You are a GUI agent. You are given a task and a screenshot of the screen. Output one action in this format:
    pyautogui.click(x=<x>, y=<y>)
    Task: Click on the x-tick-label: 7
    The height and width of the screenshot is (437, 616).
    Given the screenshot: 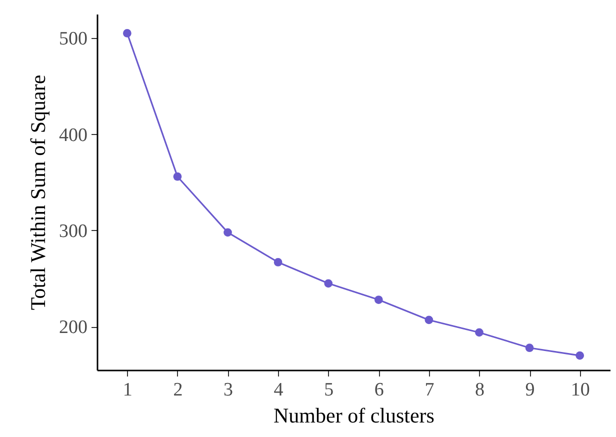 What is the action you would take?
    pyautogui.click(x=429, y=390)
    